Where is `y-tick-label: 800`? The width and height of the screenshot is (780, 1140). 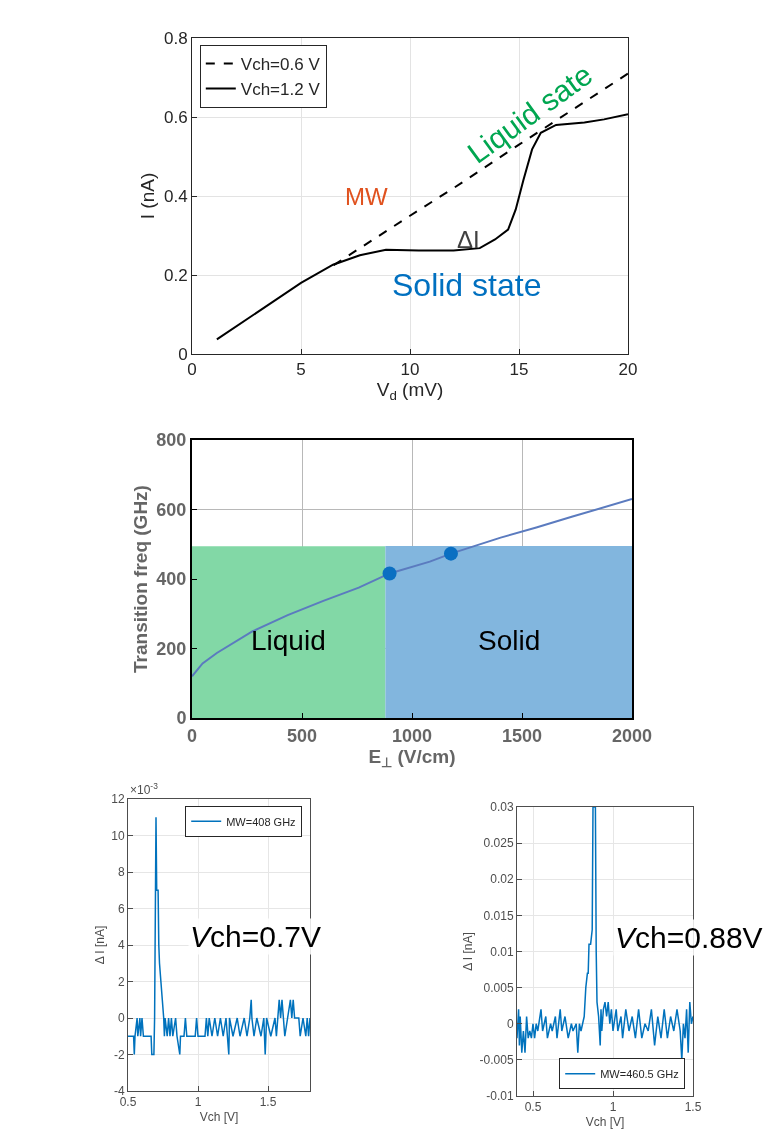
y-tick-label: 800 is located at coordinates (171, 440).